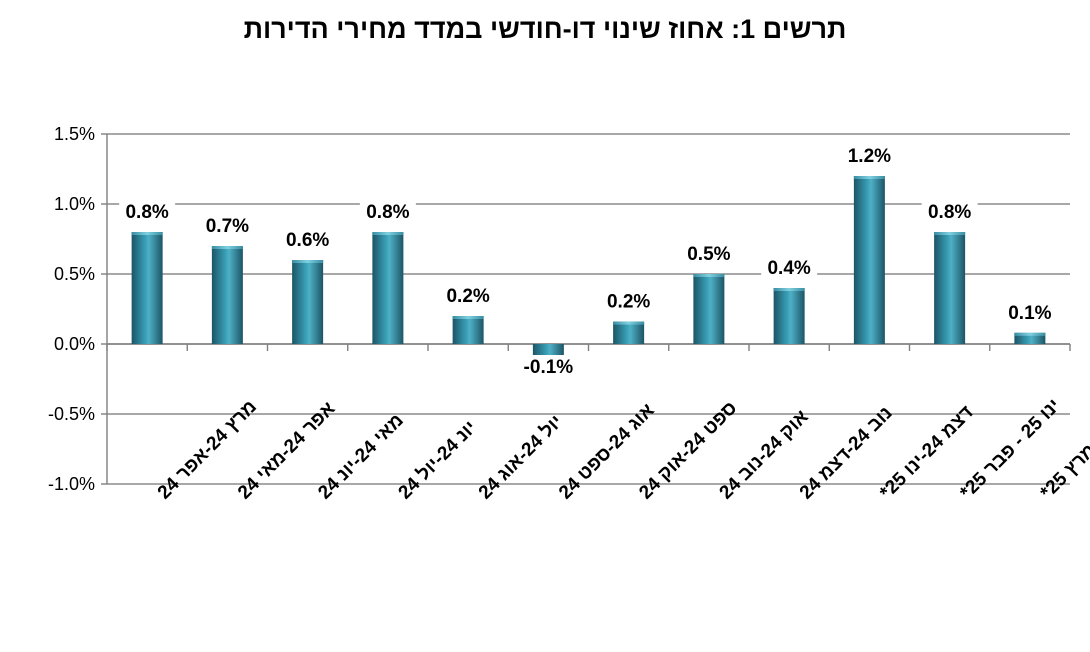 This screenshot has height=652, width=1090. I want to click on data-label: 0.6%, so click(307, 240).